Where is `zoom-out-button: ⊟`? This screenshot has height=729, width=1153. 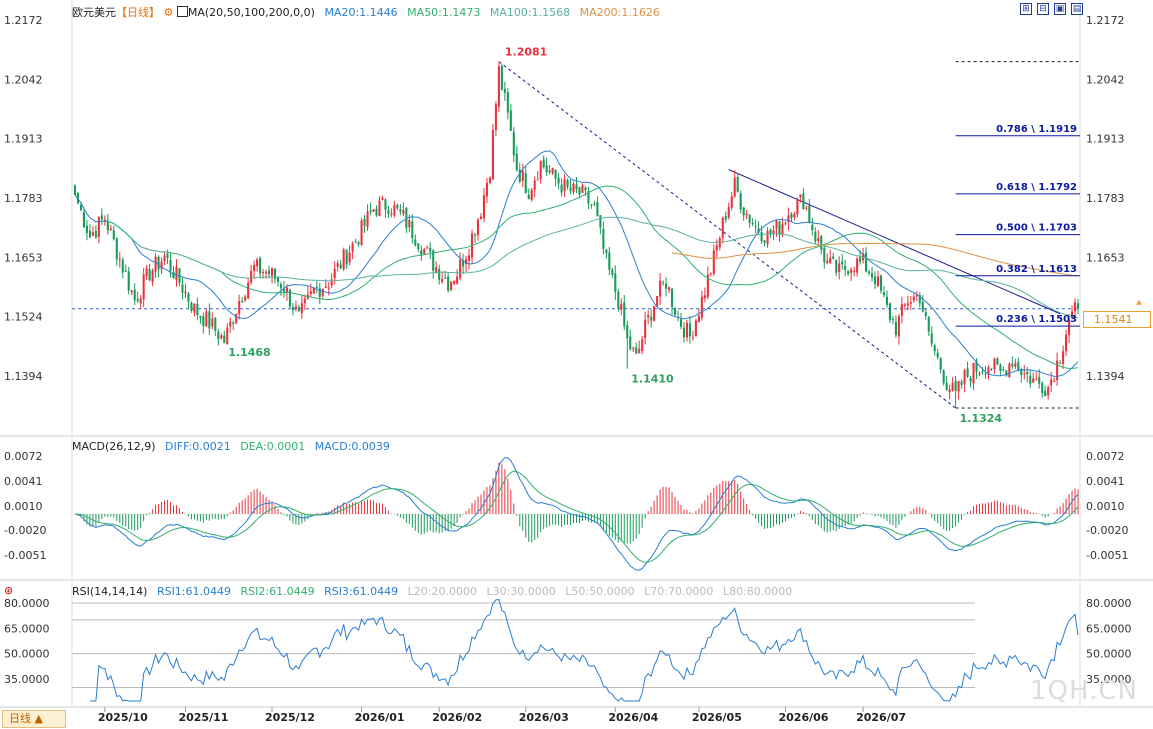 zoom-out-button: ⊟ is located at coordinates (1043, 9).